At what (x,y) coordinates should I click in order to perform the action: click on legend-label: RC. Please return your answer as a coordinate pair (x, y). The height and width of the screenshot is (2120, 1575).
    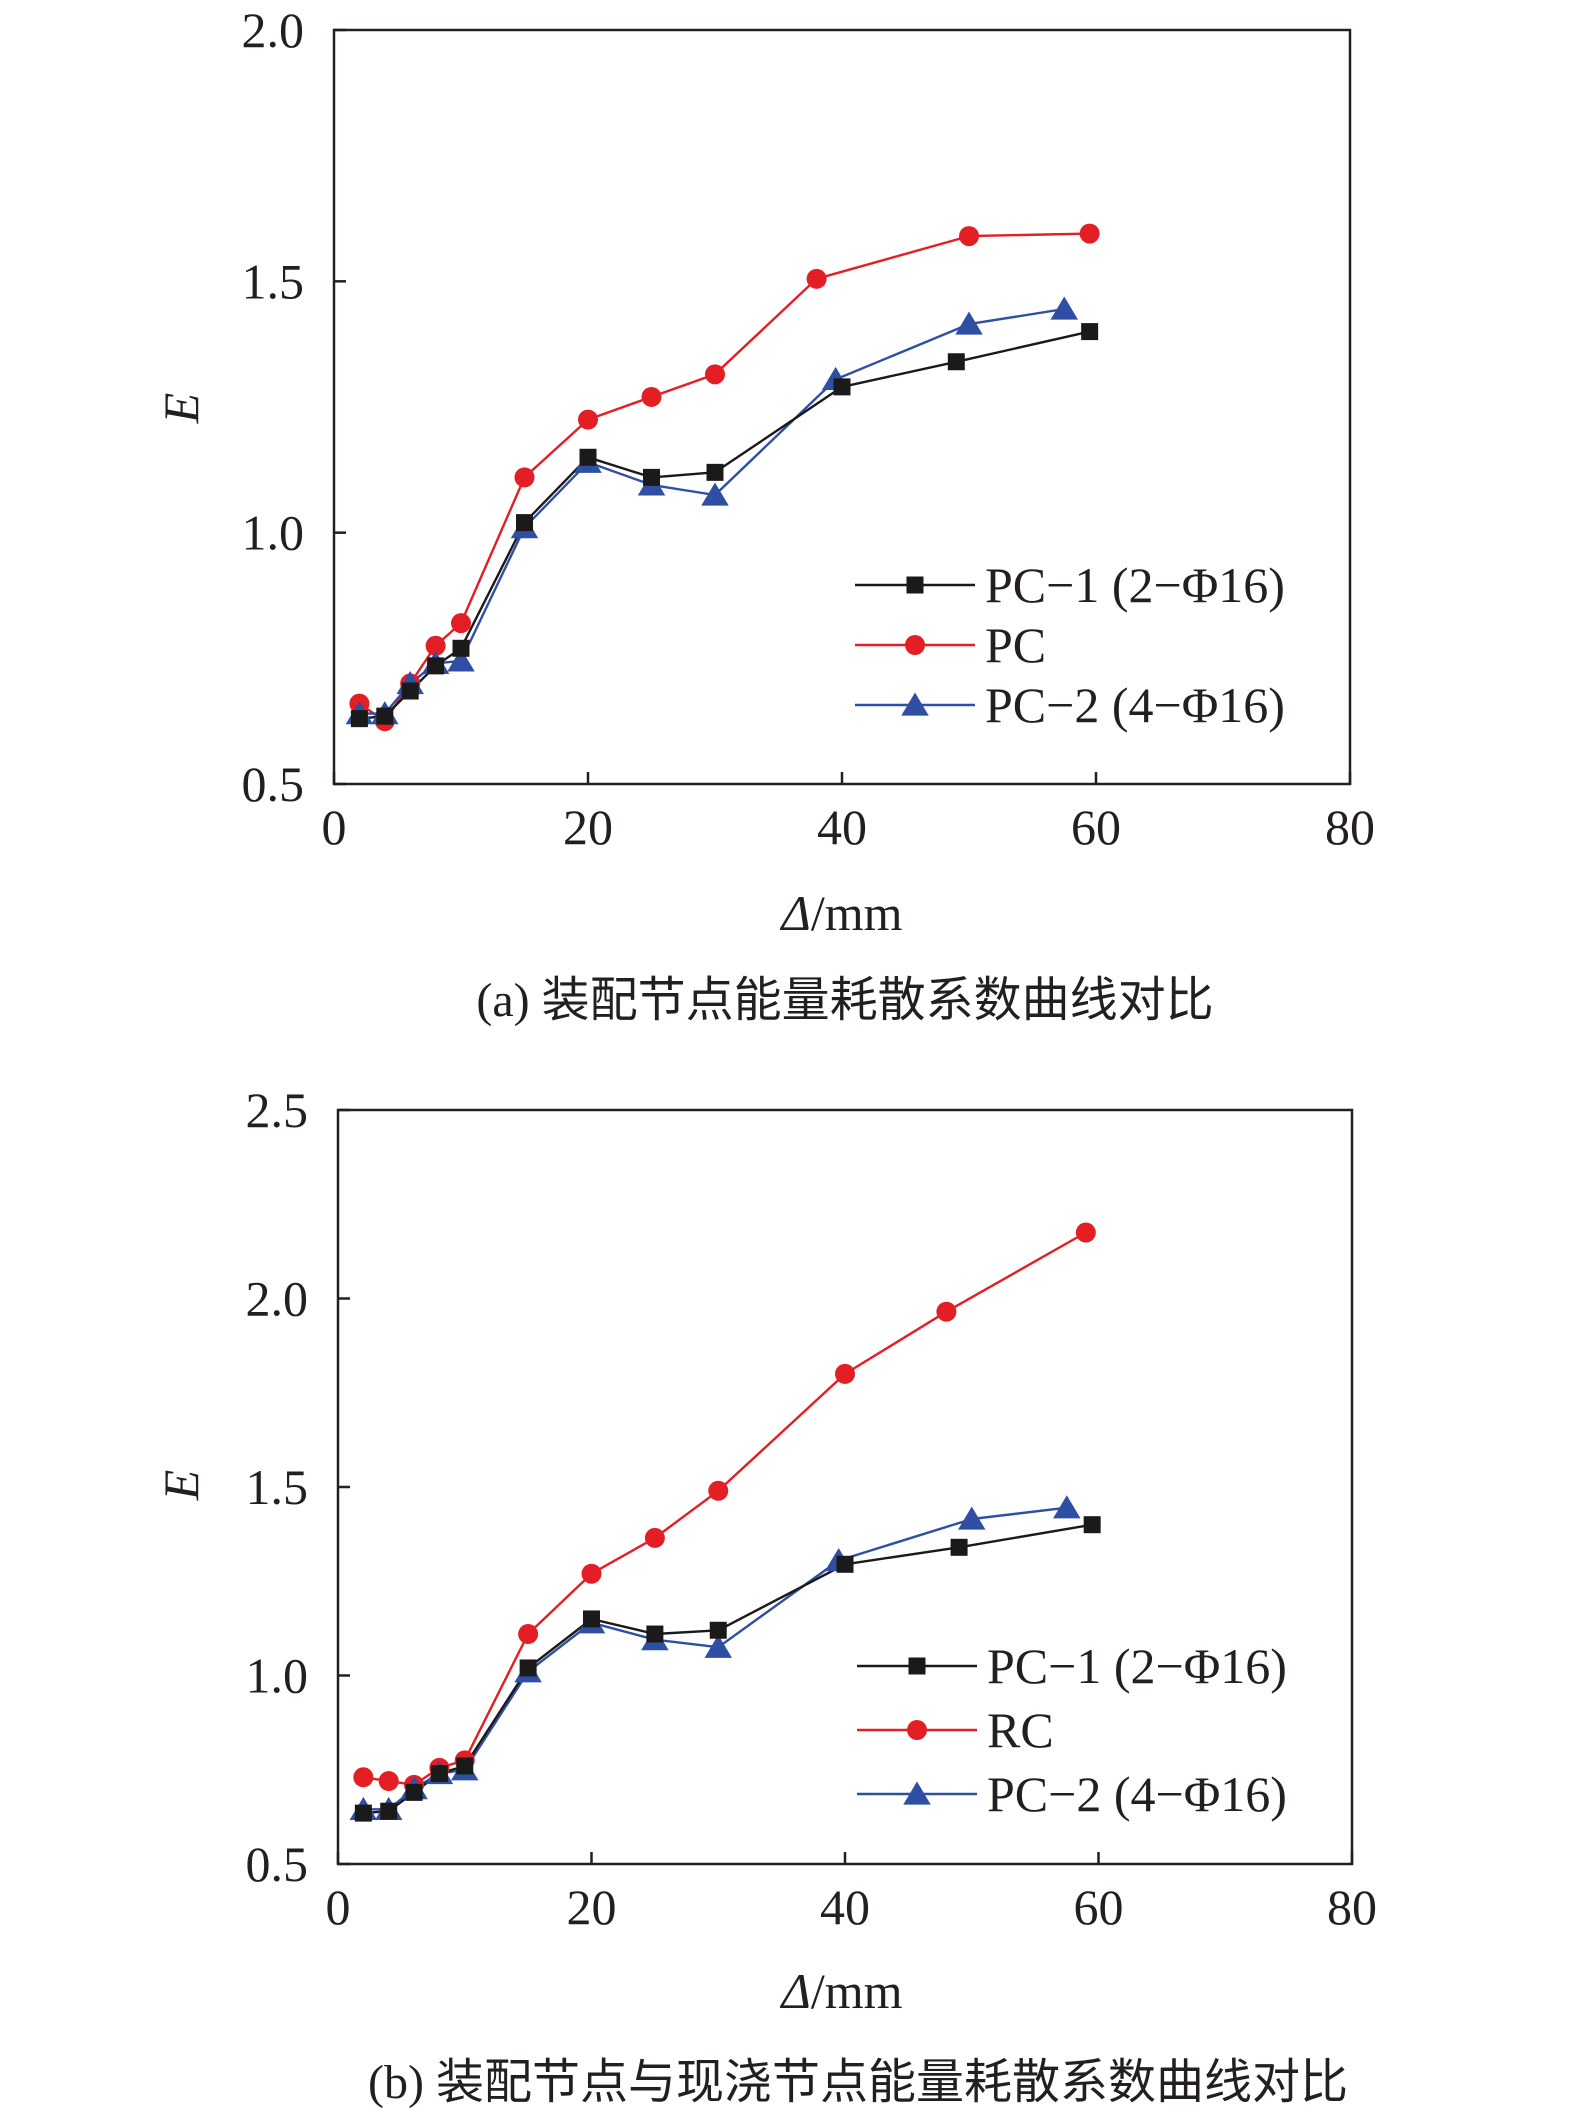
    Looking at the image, I should click on (1020, 1730).